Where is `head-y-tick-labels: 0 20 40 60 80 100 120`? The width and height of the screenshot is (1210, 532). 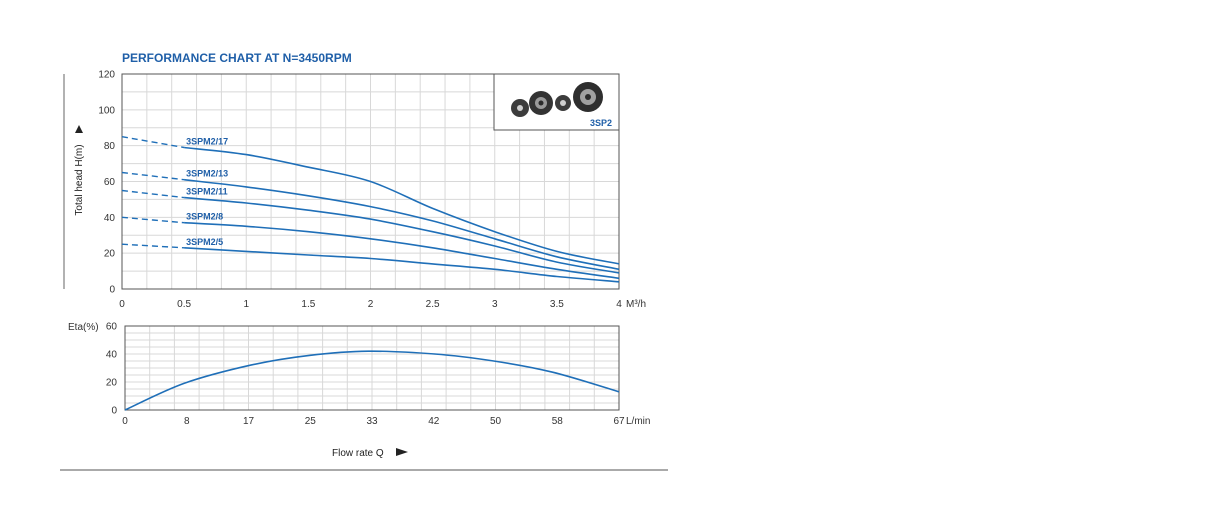 head-y-tick-labels: 0 20 40 60 80 100 120 is located at coordinates (106, 183).